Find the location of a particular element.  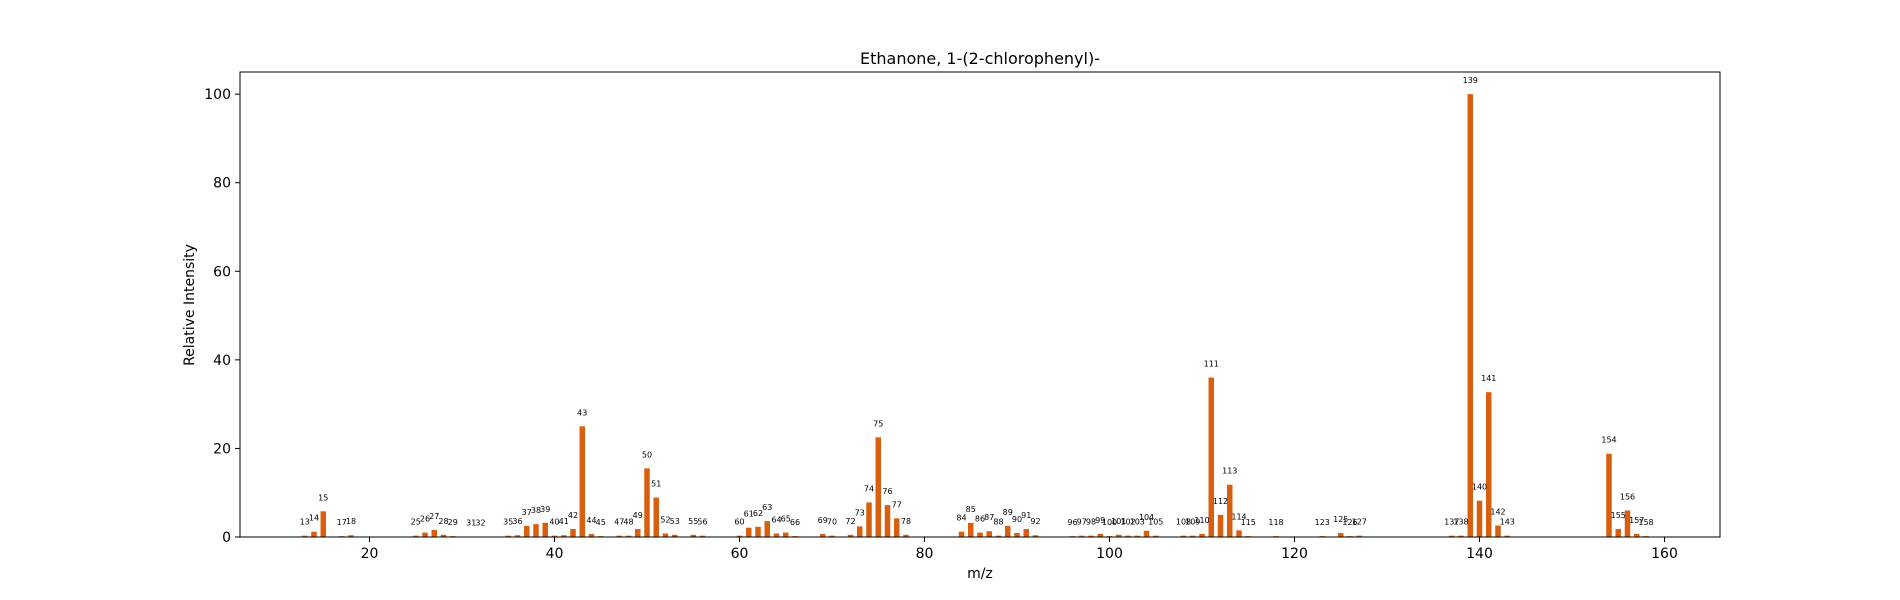

peak-label: 86 is located at coordinates (980, 519).